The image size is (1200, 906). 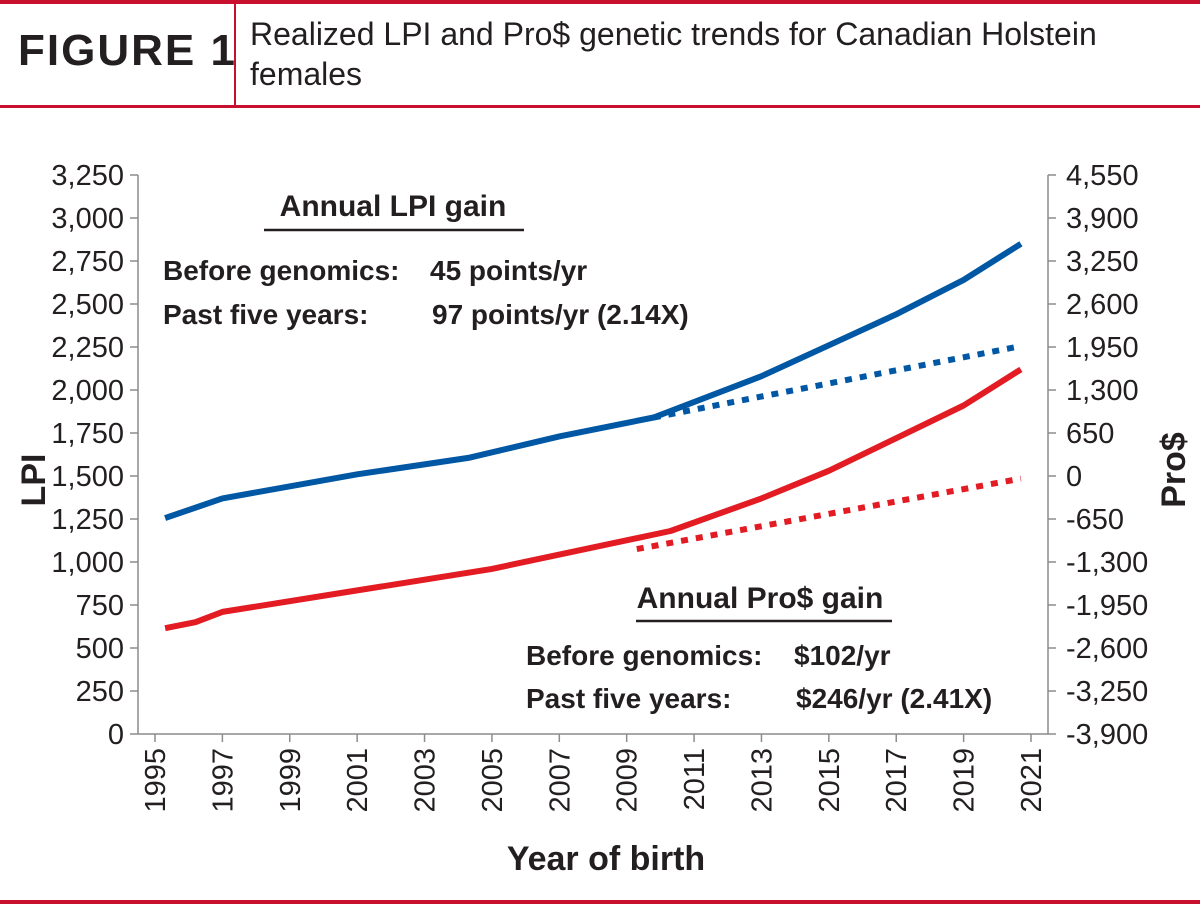 I want to click on pro-before-label: Before genomics:, so click(x=644, y=655).